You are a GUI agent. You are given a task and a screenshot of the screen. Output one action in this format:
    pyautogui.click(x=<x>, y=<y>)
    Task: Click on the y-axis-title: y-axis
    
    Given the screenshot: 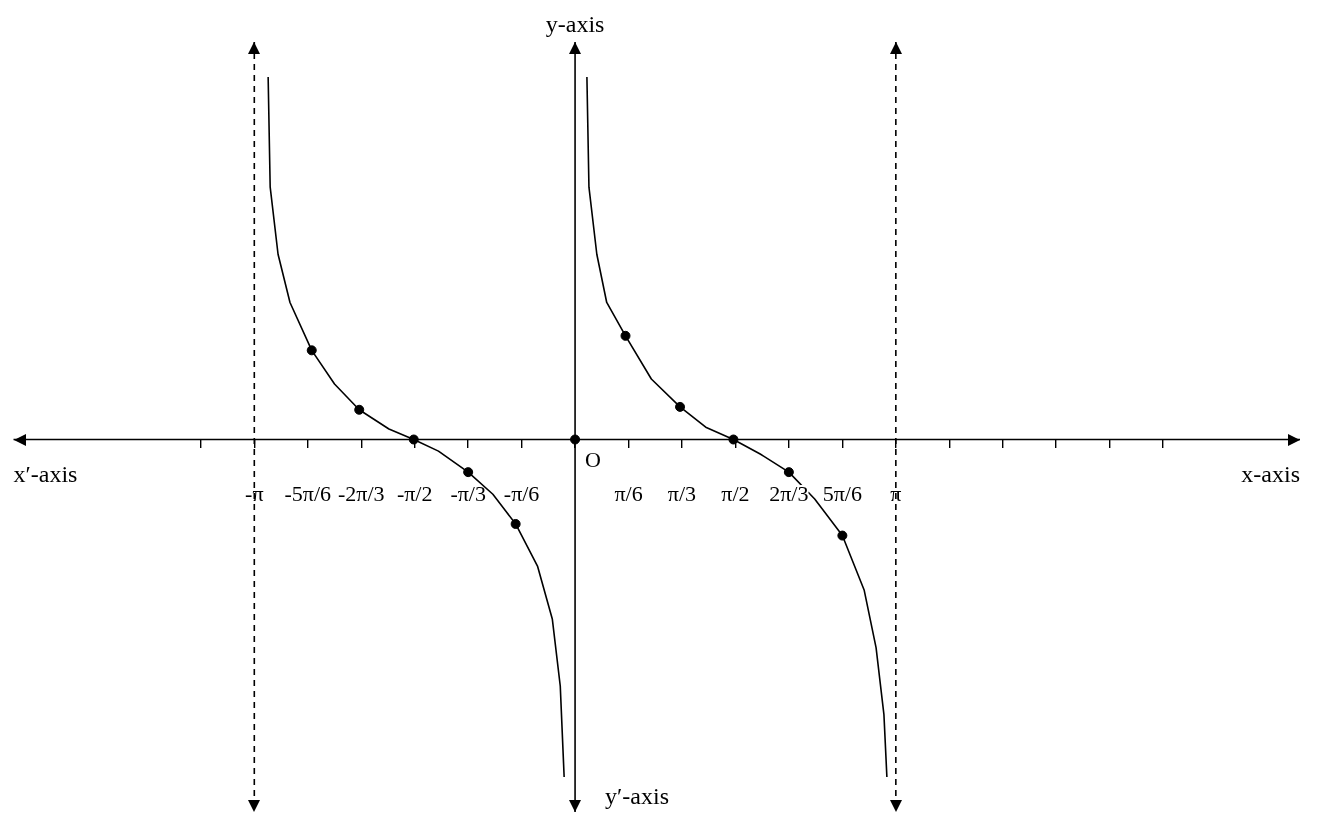 What is the action you would take?
    pyautogui.click(x=575, y=24)
    